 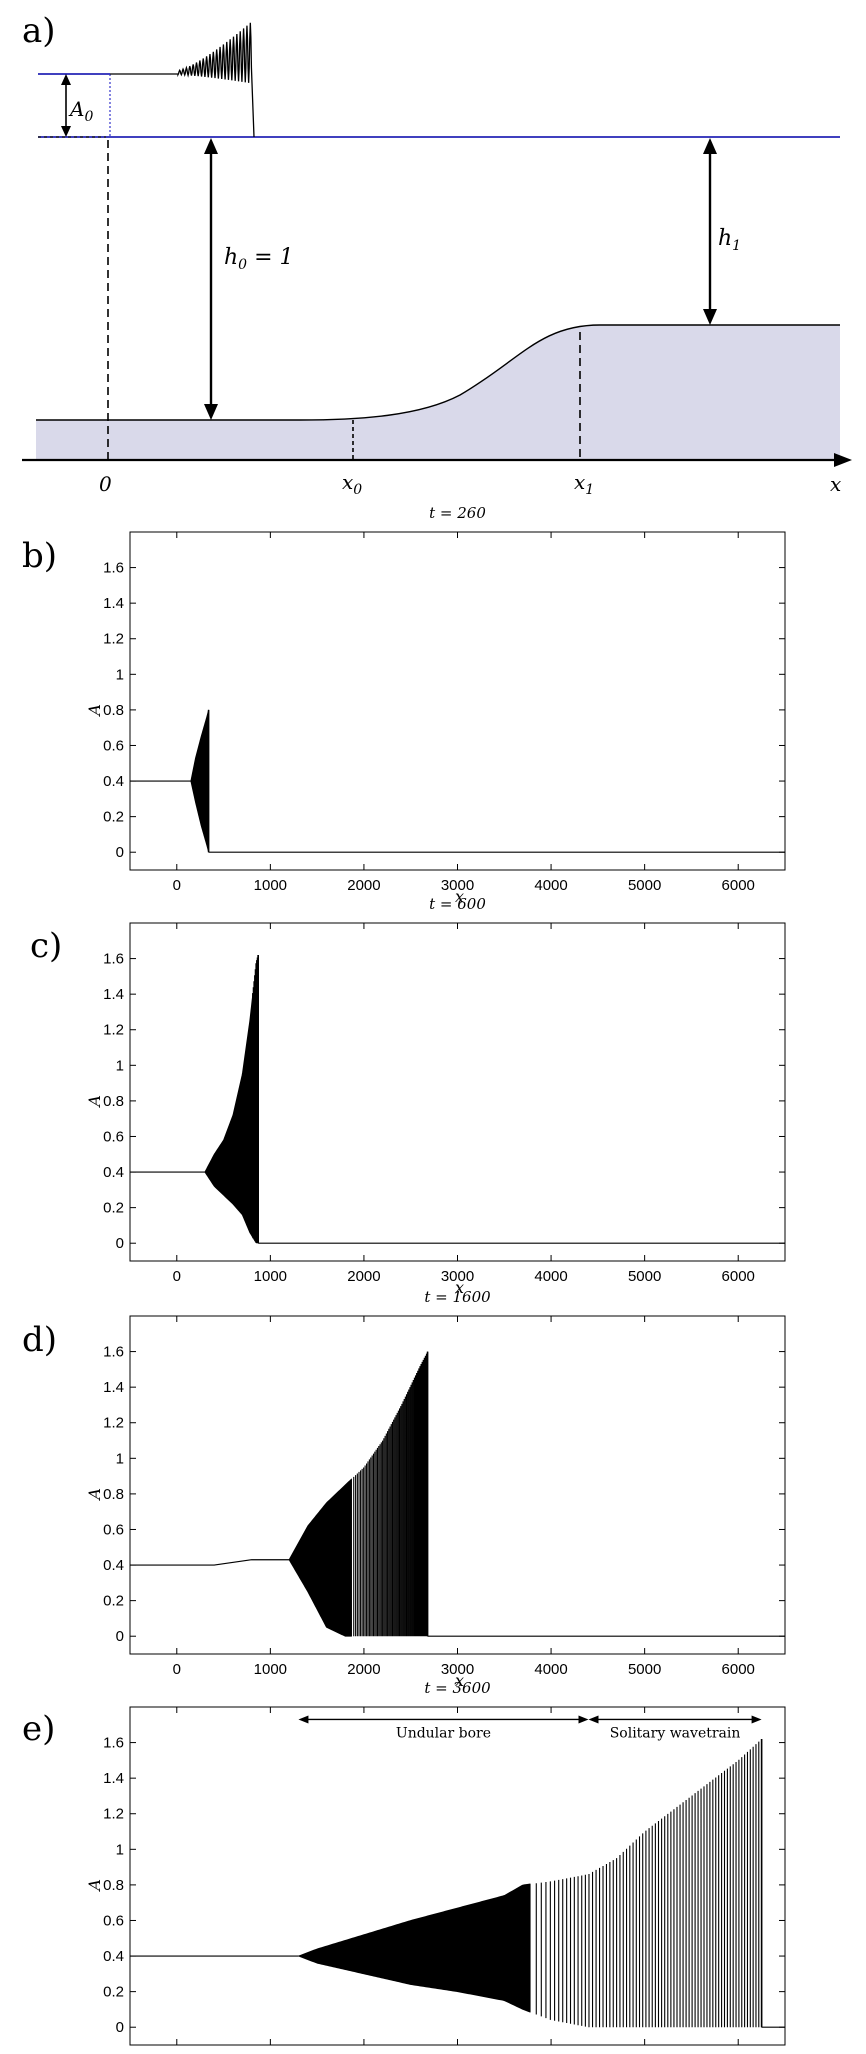 I want to click on schematic-axis-label: x, so click(x=835, y=484).